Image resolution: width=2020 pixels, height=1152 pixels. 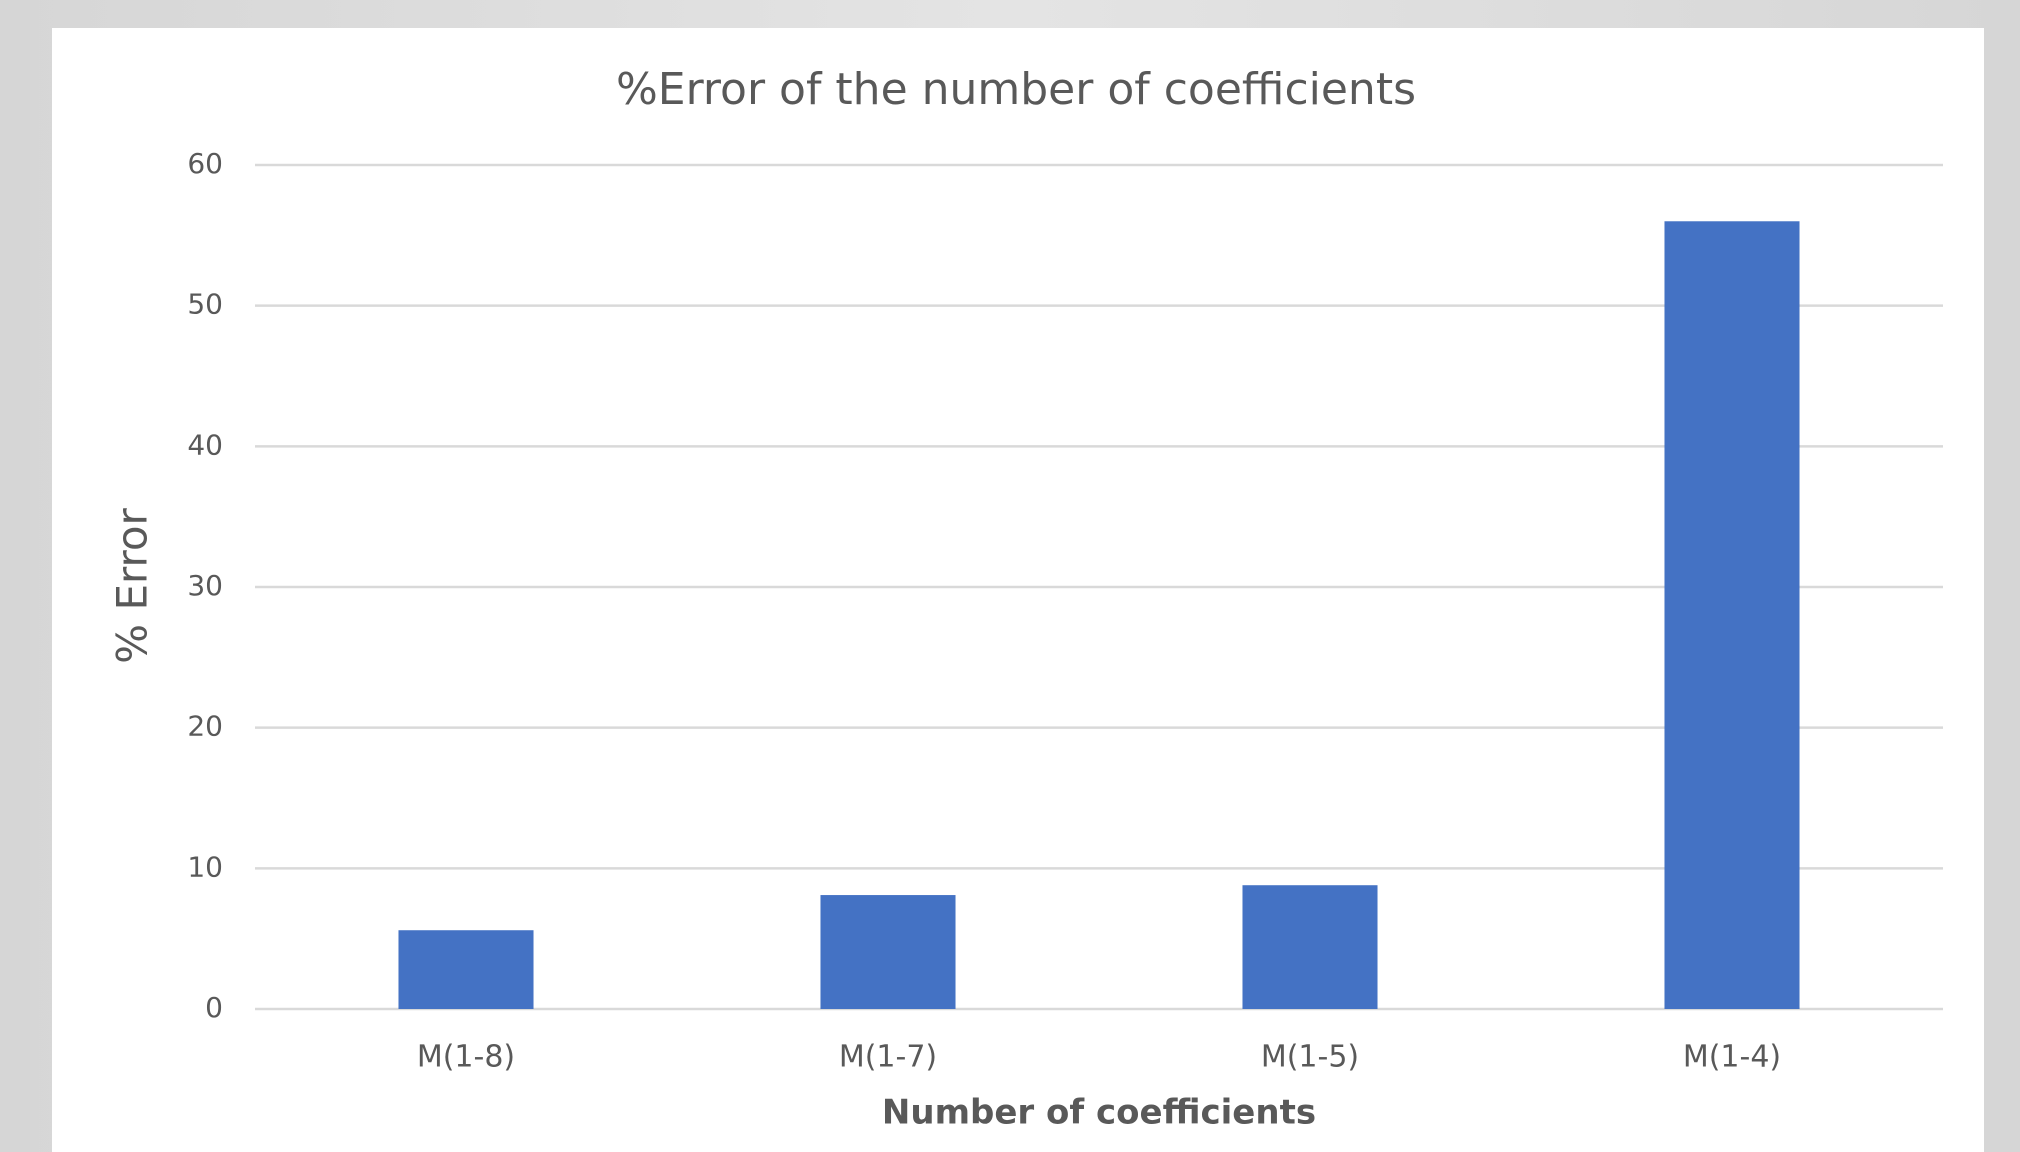 I want to click on y-axis-title: % Error, so click(x=132, y=585).